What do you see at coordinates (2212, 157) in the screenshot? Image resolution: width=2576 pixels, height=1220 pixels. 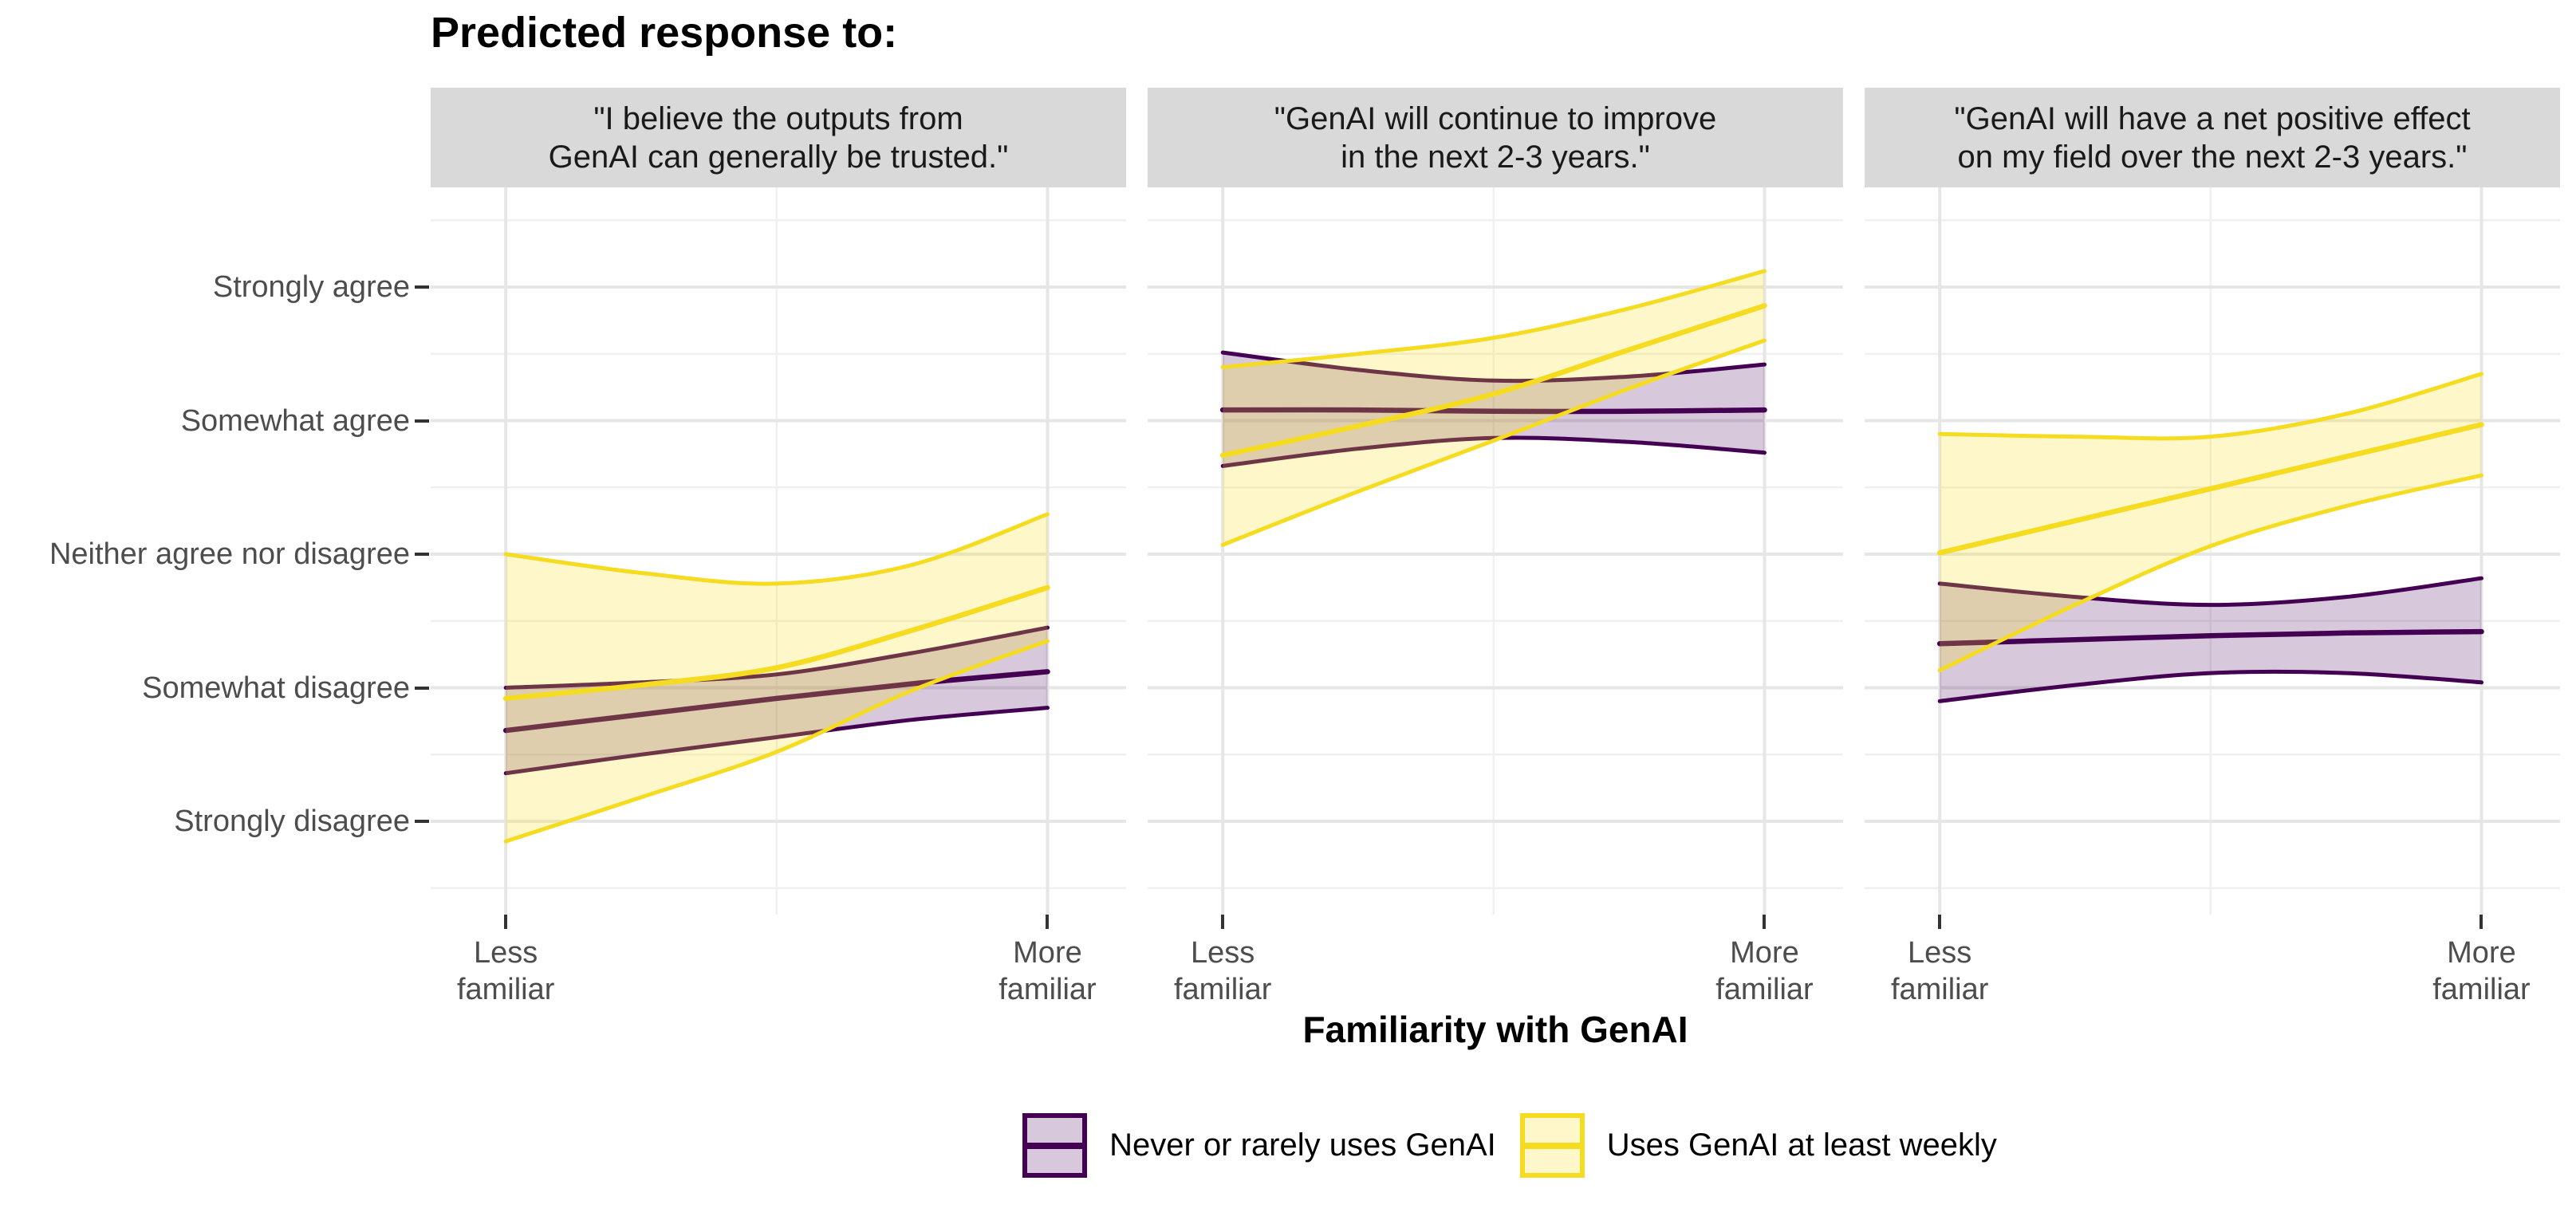 I see `facet-strip-label: on my field over the next 2-3 years."` at bounding box center [2212, 157].